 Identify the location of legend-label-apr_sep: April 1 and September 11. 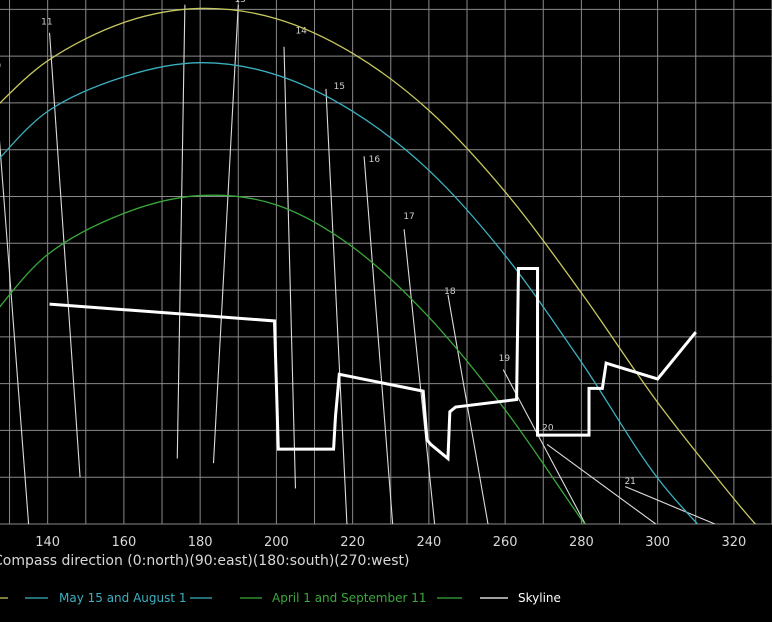
(349, 598).